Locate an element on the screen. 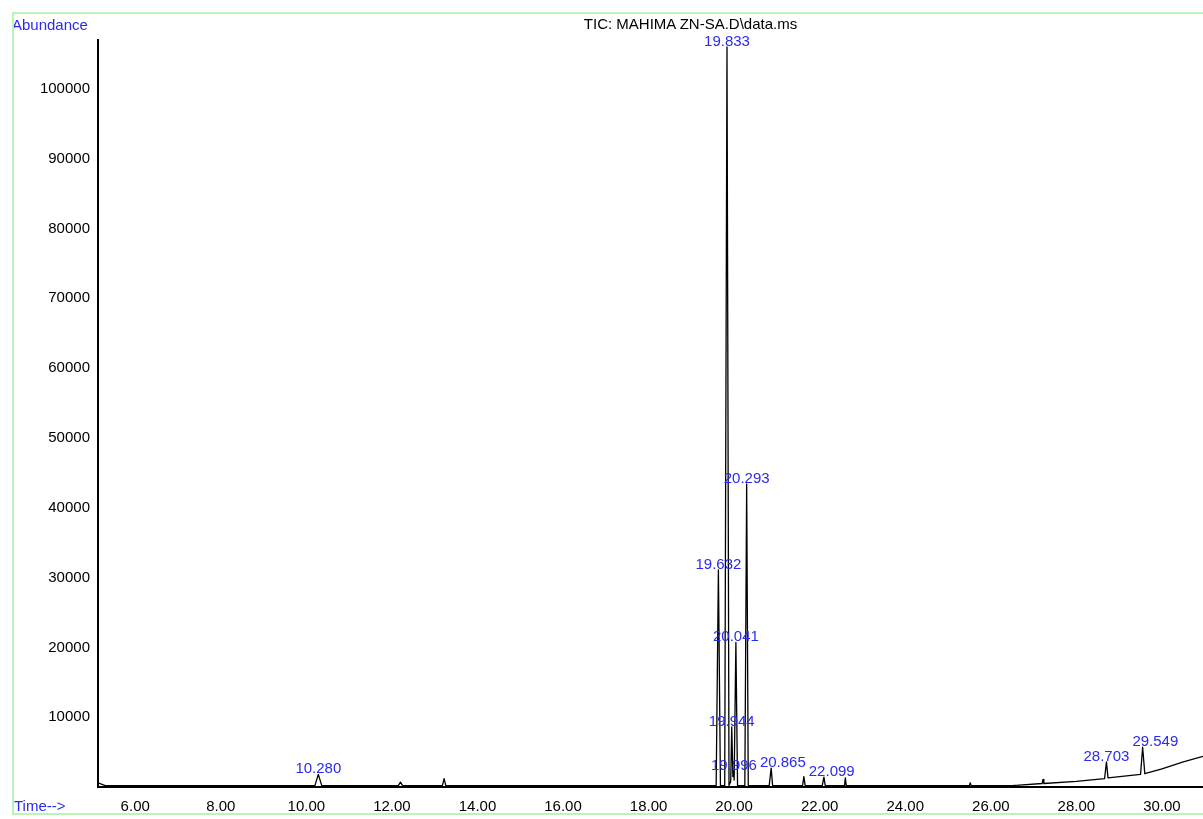 The width and height of the screenshot is (1203, 819). y-tick-label: 10000 is located at coordinates (69, 716).